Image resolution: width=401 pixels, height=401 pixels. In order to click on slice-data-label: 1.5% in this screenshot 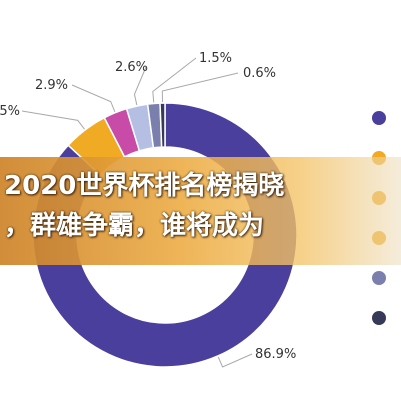, I will do `click(215, 58)`.